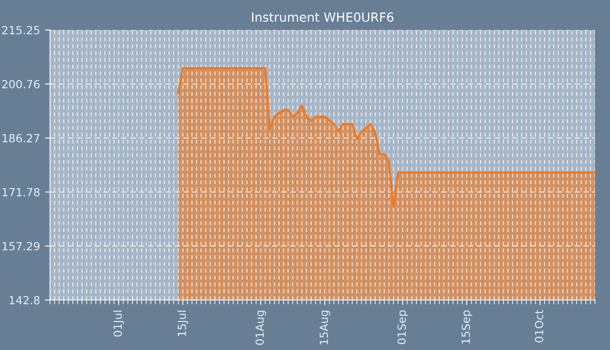  I want to click on x-tick-label: 15Jul, so click(182, 323).